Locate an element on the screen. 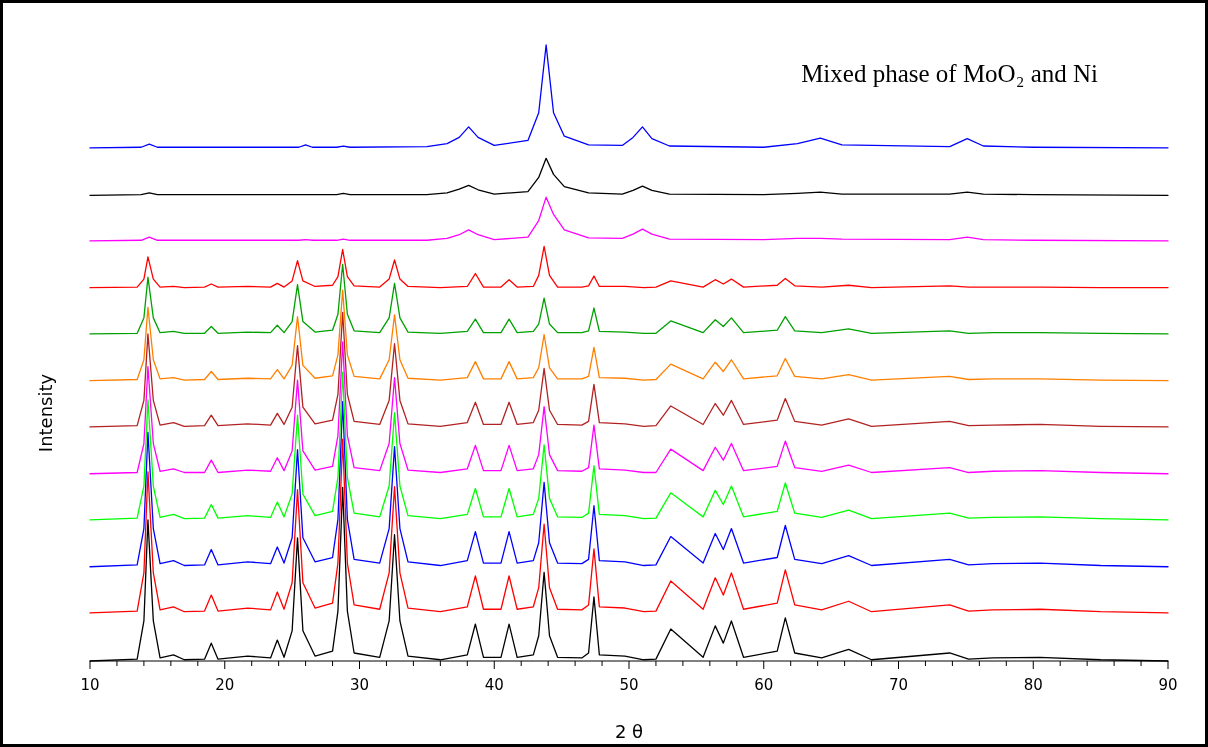 This screenshot has height=747, width=1208. x-tick-label: 90 is located at coordinates (1168, 685).